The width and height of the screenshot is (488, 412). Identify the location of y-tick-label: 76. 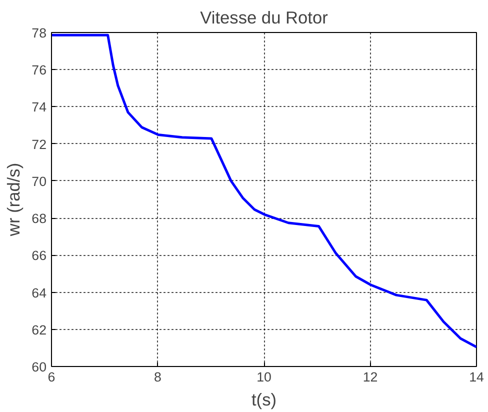
(39, 70).